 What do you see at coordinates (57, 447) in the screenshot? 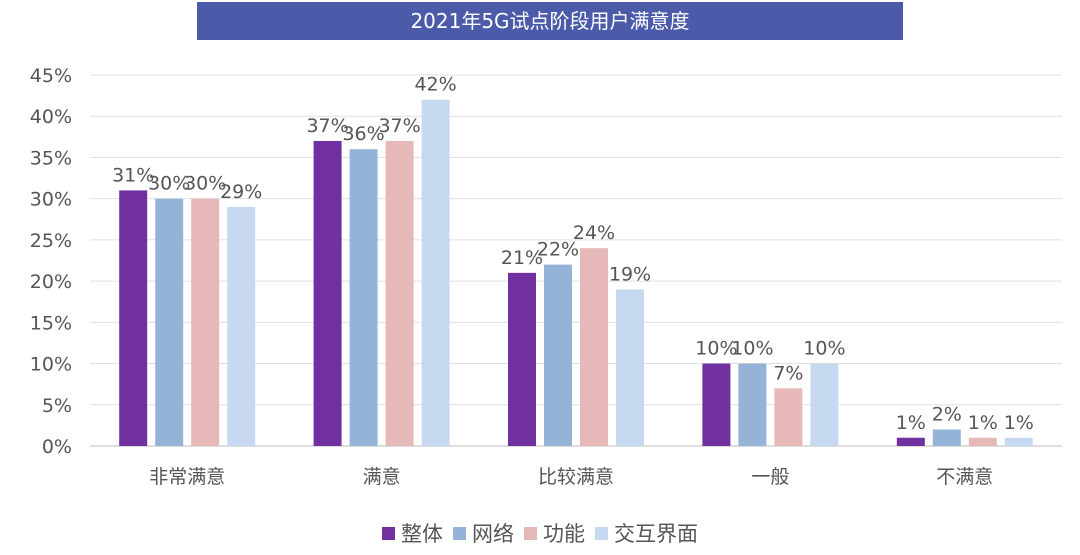
I see `y-tick-label: 0%` at bounding box center [57, 447].